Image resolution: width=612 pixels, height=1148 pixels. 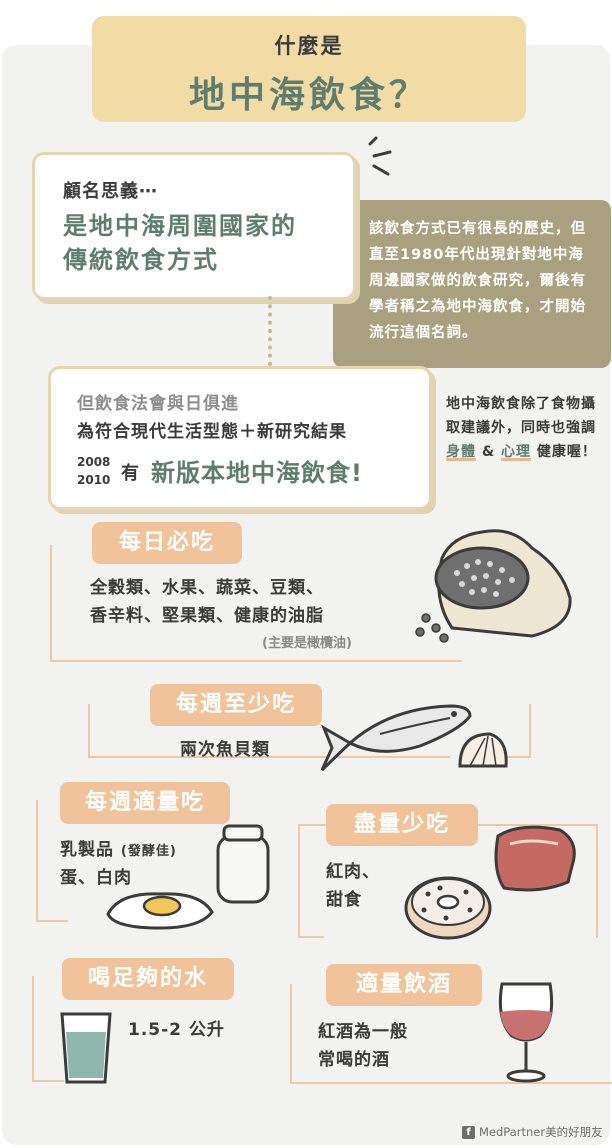 I want to click on fish-icon, so click(x=414, y=738).